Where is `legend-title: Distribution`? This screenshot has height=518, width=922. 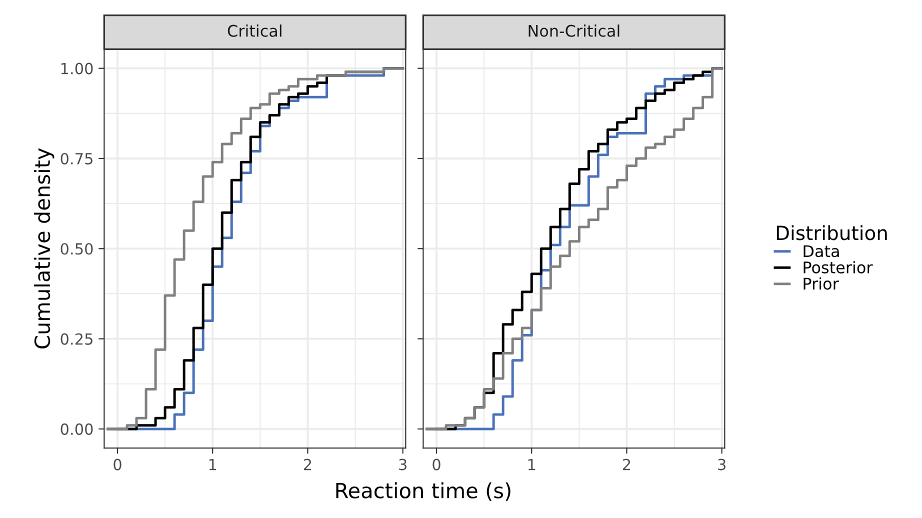 legend-title: Distribution is located at coordinates (831, 232).